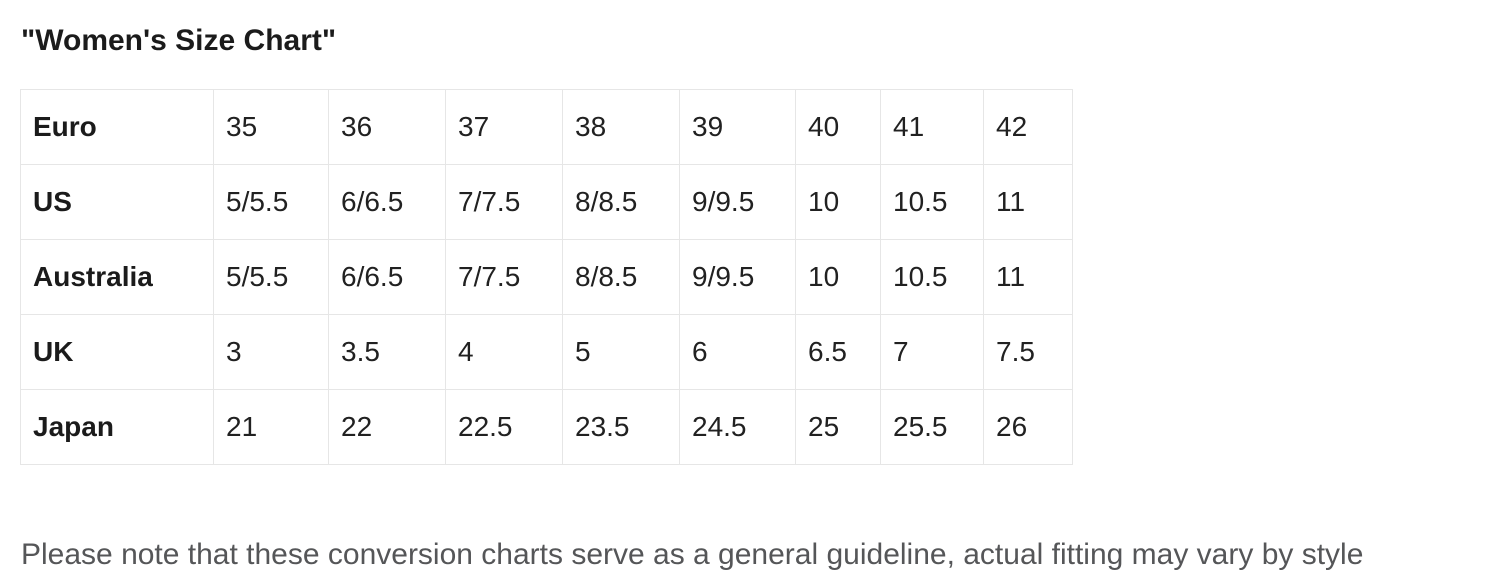 The image size is (1500, 588). Describe the element at coordinates (504, 427) in the screenshot. I see `size-cell: 22.5` at that location.